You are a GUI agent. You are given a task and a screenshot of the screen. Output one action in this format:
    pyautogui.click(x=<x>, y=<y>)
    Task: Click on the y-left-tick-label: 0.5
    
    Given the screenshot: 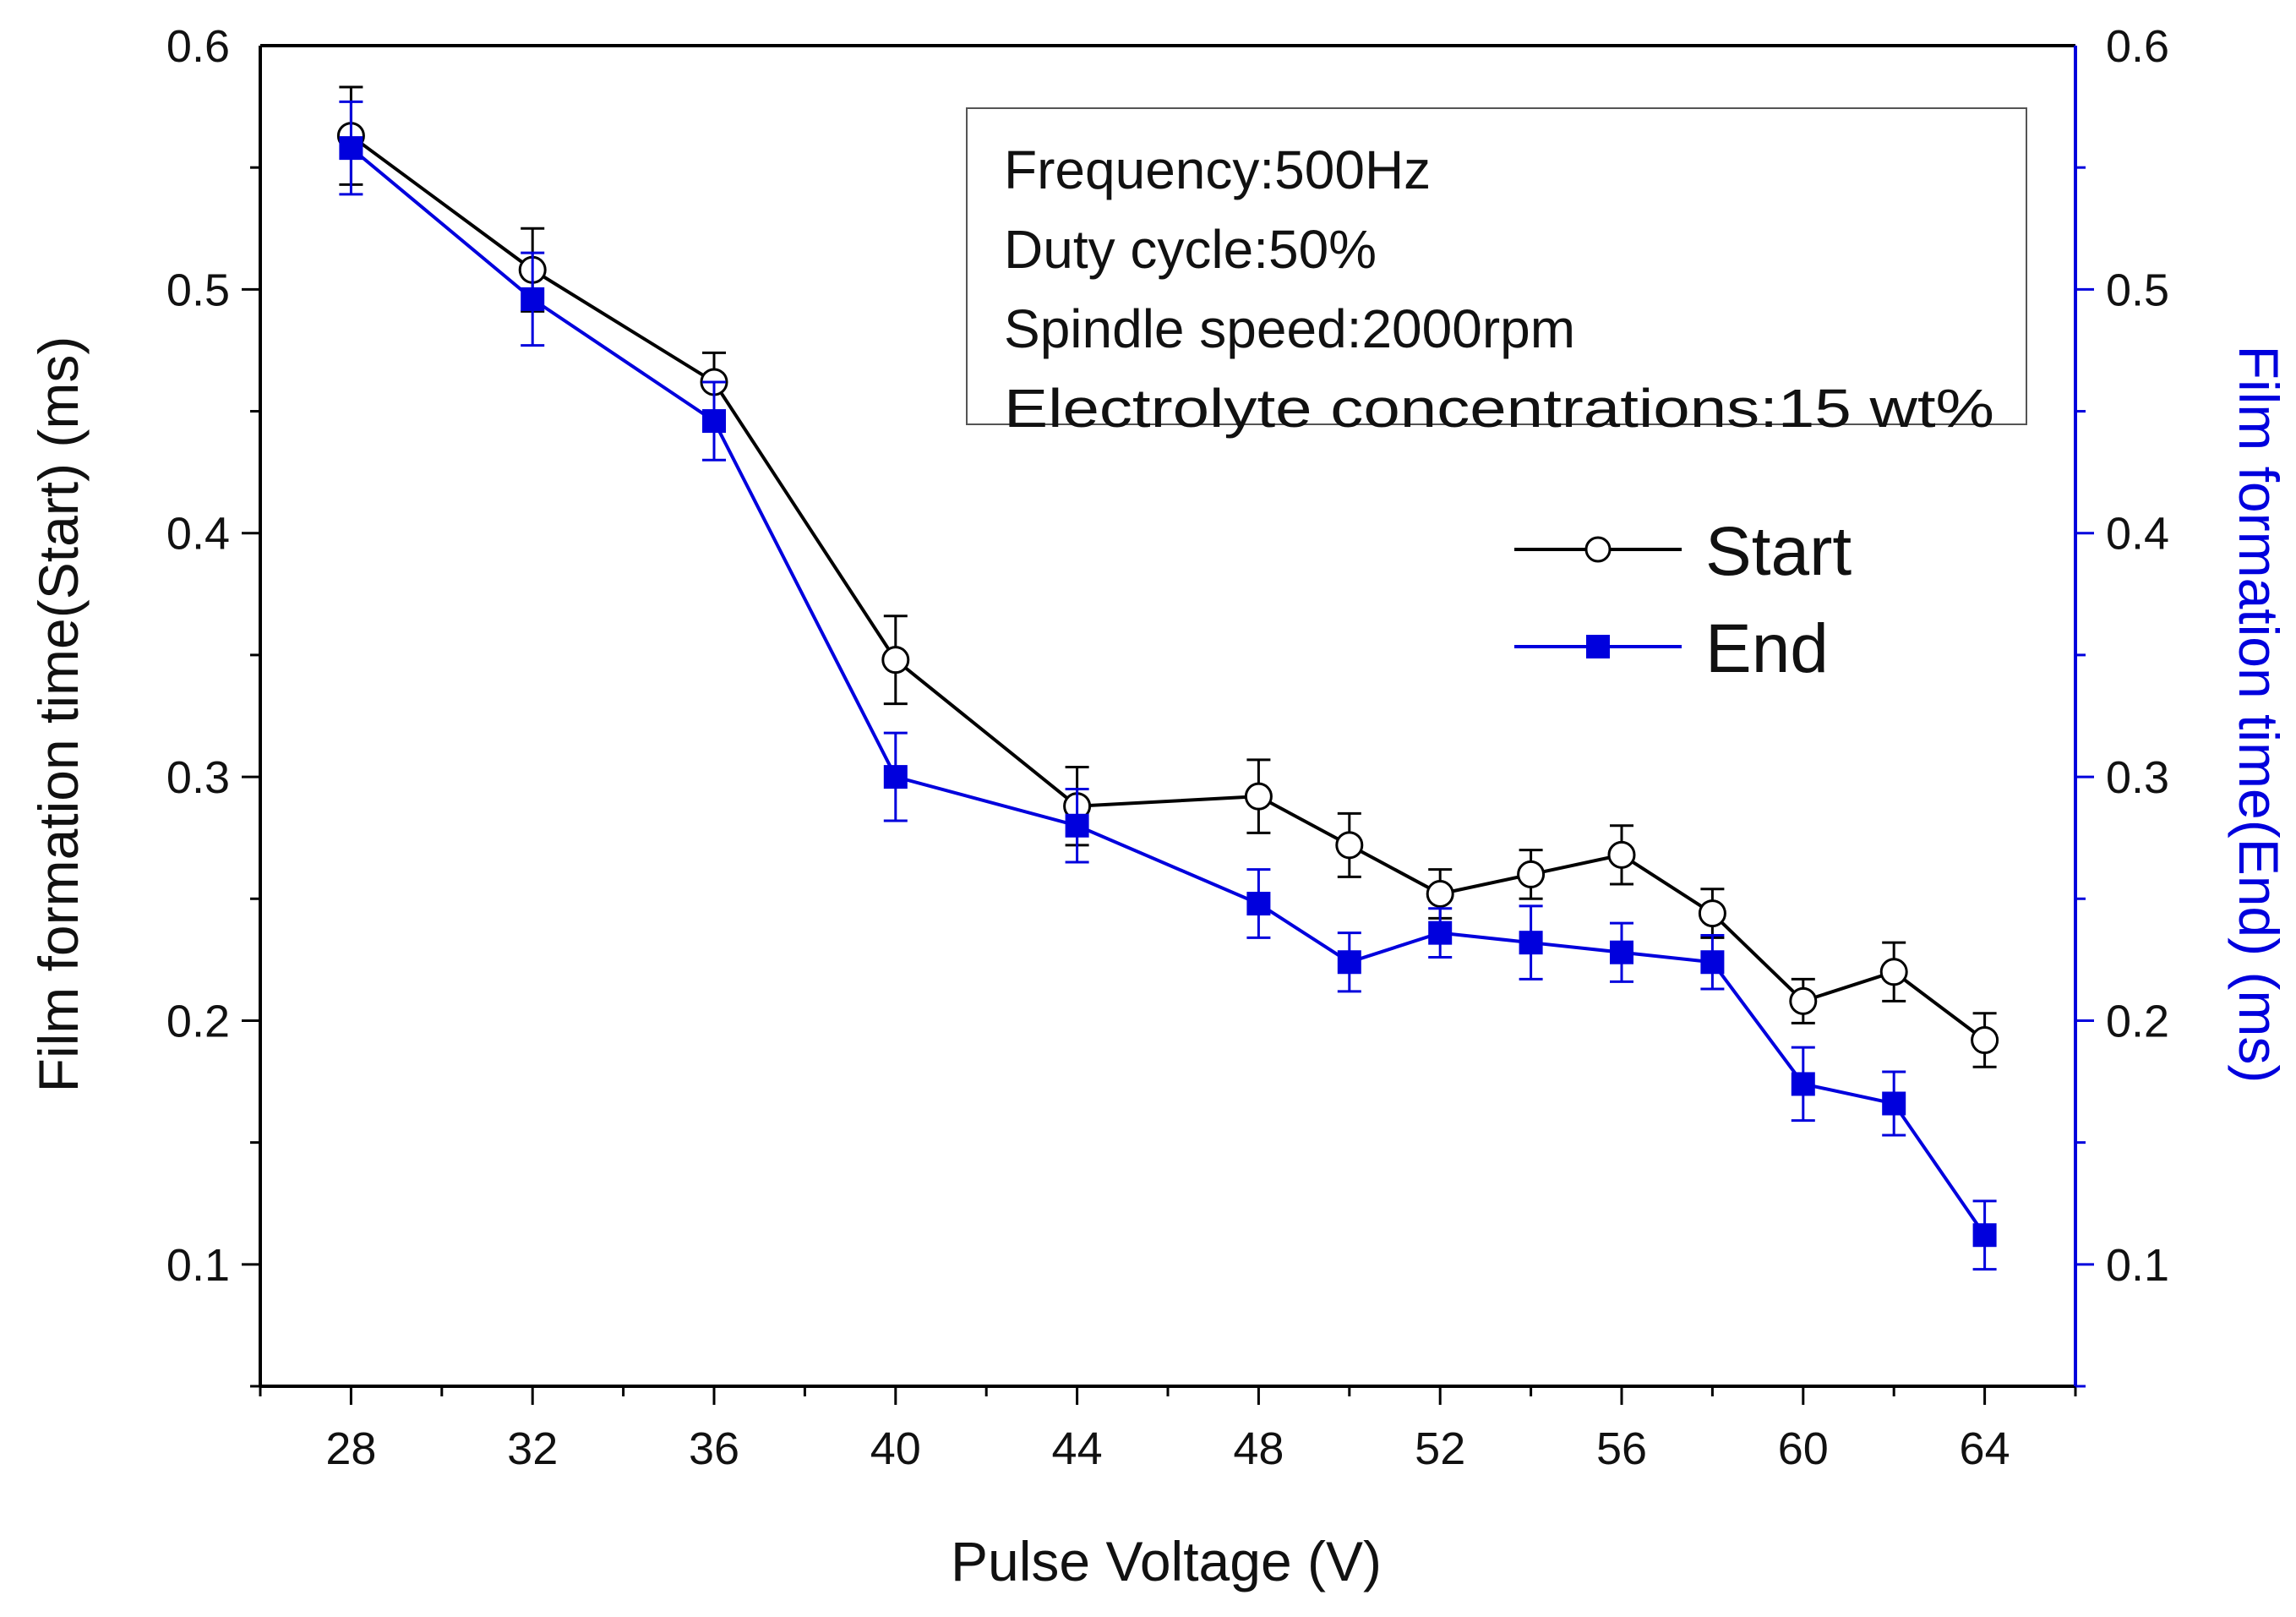 What is the action you would take?
    pyautogui.click(x=198, y=290)
    